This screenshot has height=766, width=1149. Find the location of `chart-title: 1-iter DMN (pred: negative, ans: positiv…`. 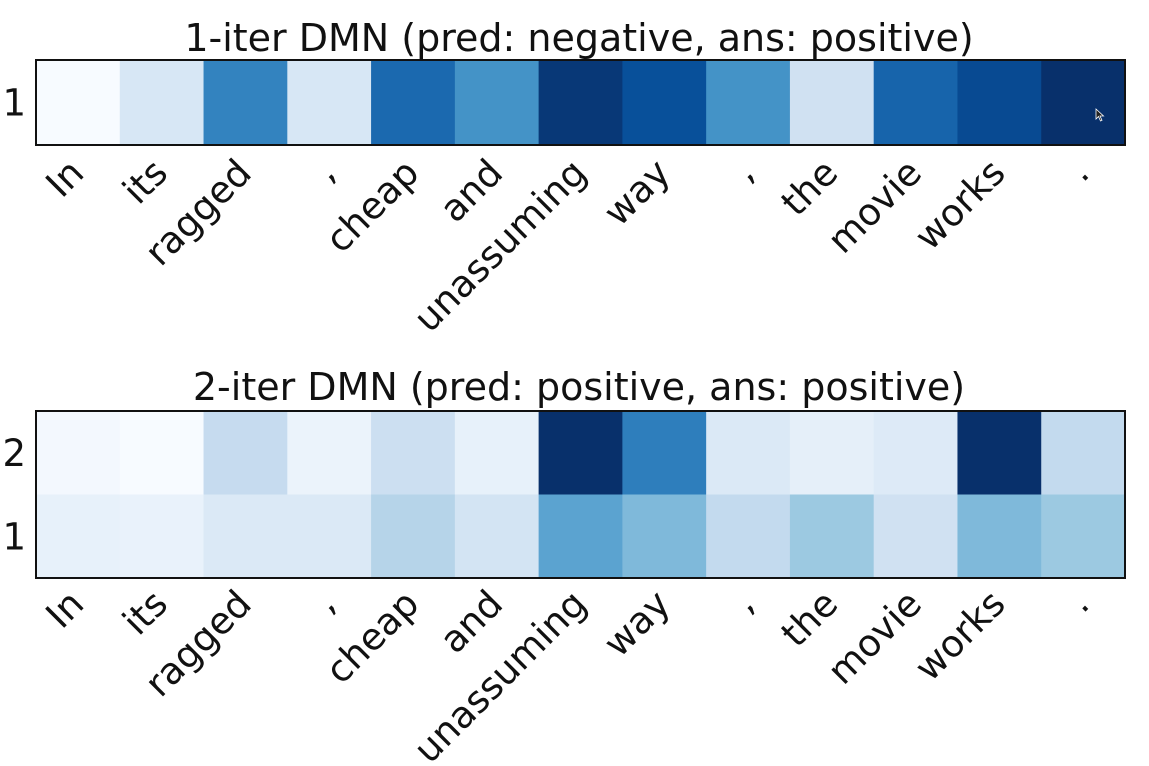

chart-title: 1-iter DMN (pred: negative, ans: positiv… is located at coordinates (578, 38).